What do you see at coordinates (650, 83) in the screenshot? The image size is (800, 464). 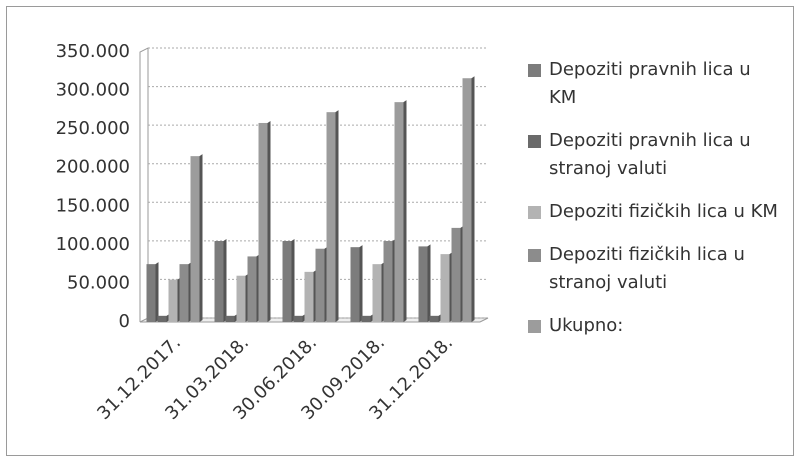 I see `legend-label: Depoziti pravnih lica u KM` at bounding box center [650, 83].